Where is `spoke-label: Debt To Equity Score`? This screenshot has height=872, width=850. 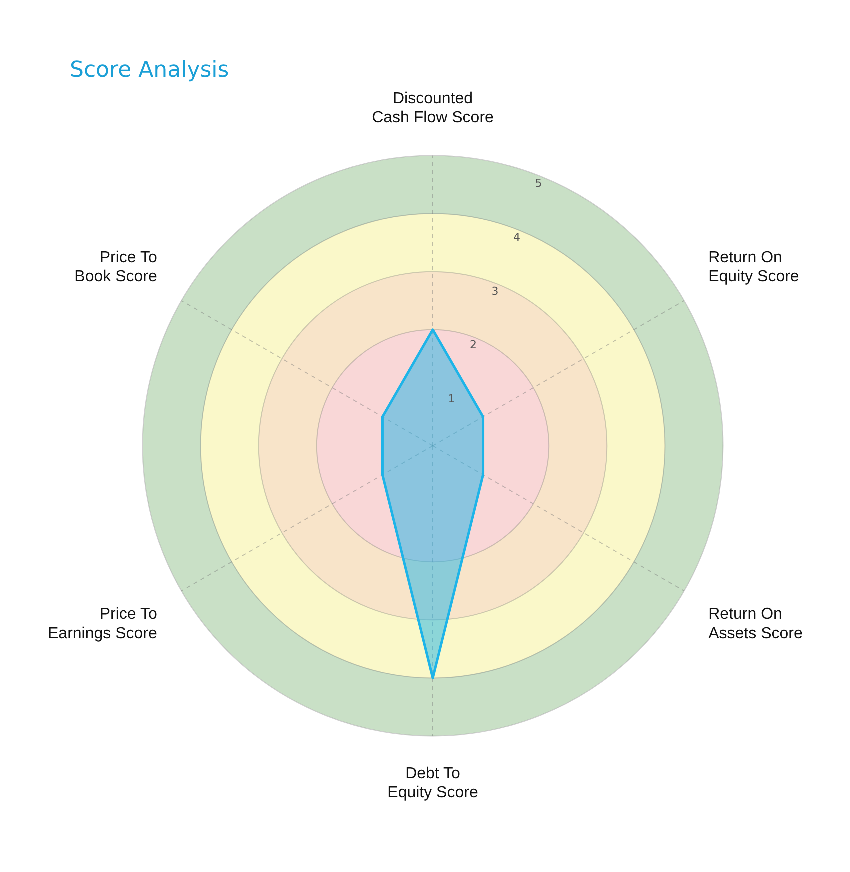
spoke-label: Debt To Equity Score is located at coordinates (433, 783).